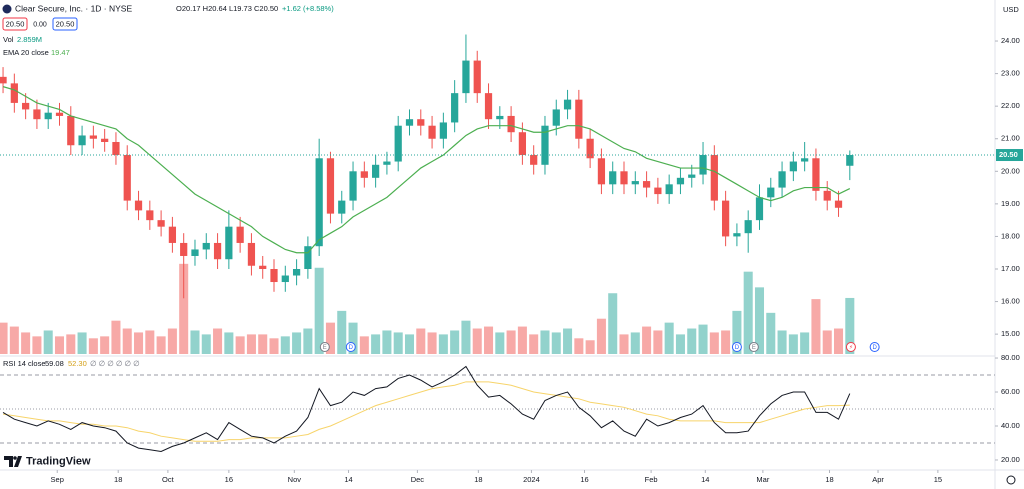 This screenshot has width=1024, height=489. I want to click on symbol-logo, so click(7, 9).